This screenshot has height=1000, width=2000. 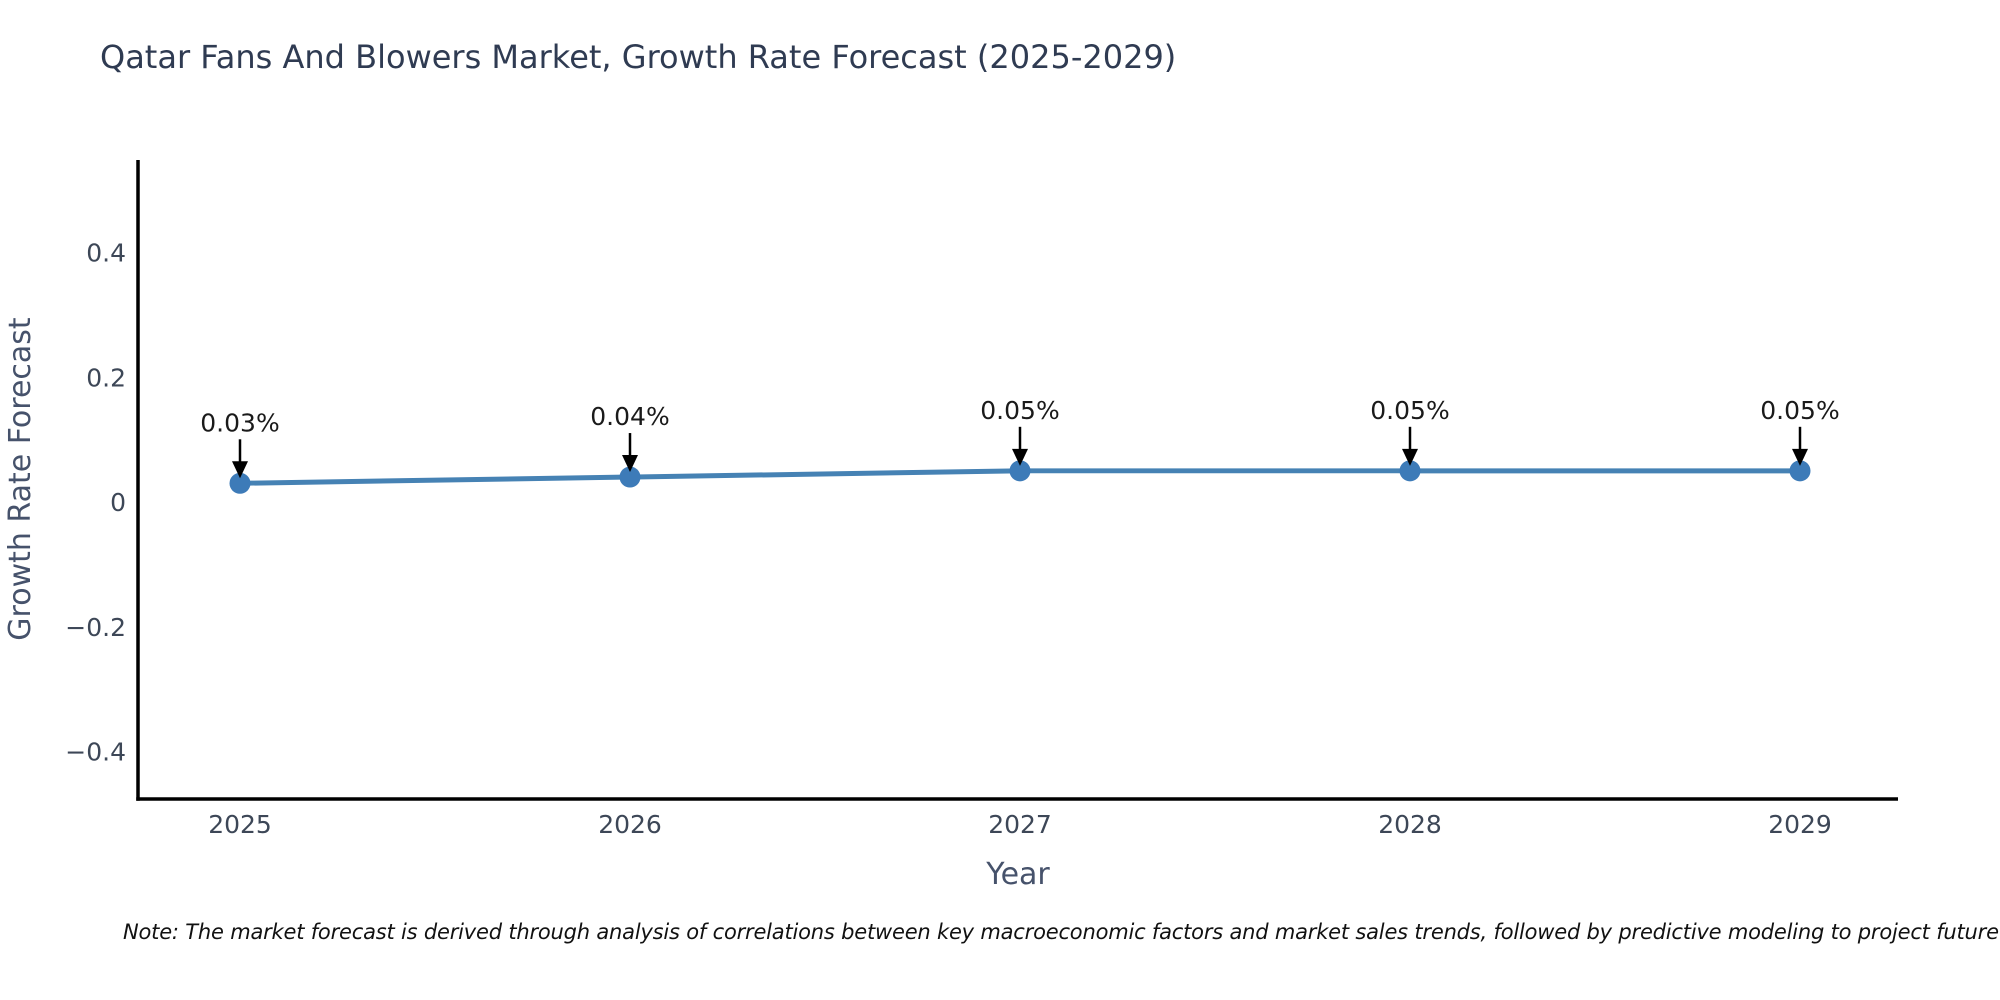 I want to click on x-tick-label: 2025, so click(x=240, y=824).